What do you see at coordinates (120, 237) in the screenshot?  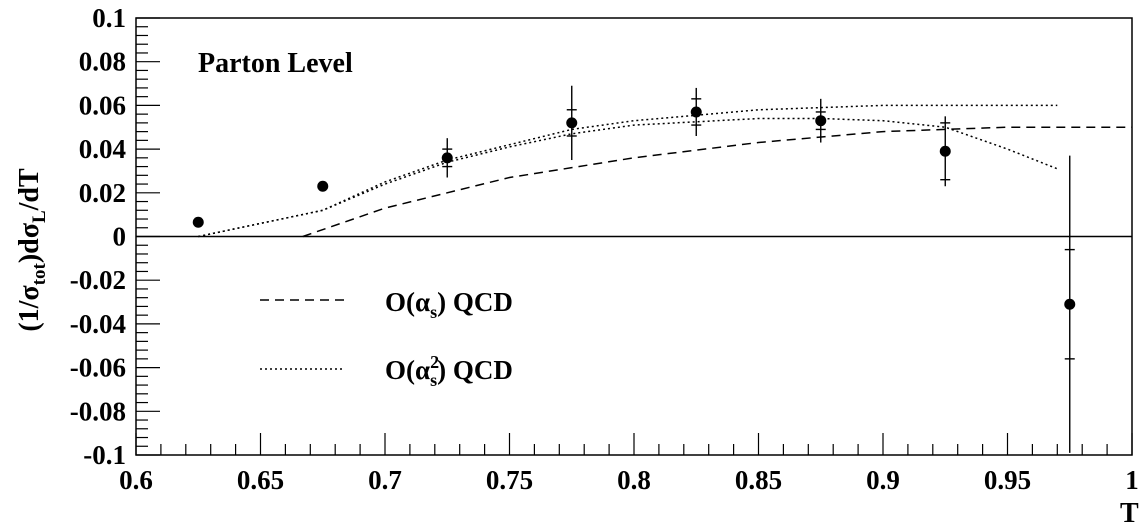 I see `y-tick-label: 0` at bounding box center [120, 237].